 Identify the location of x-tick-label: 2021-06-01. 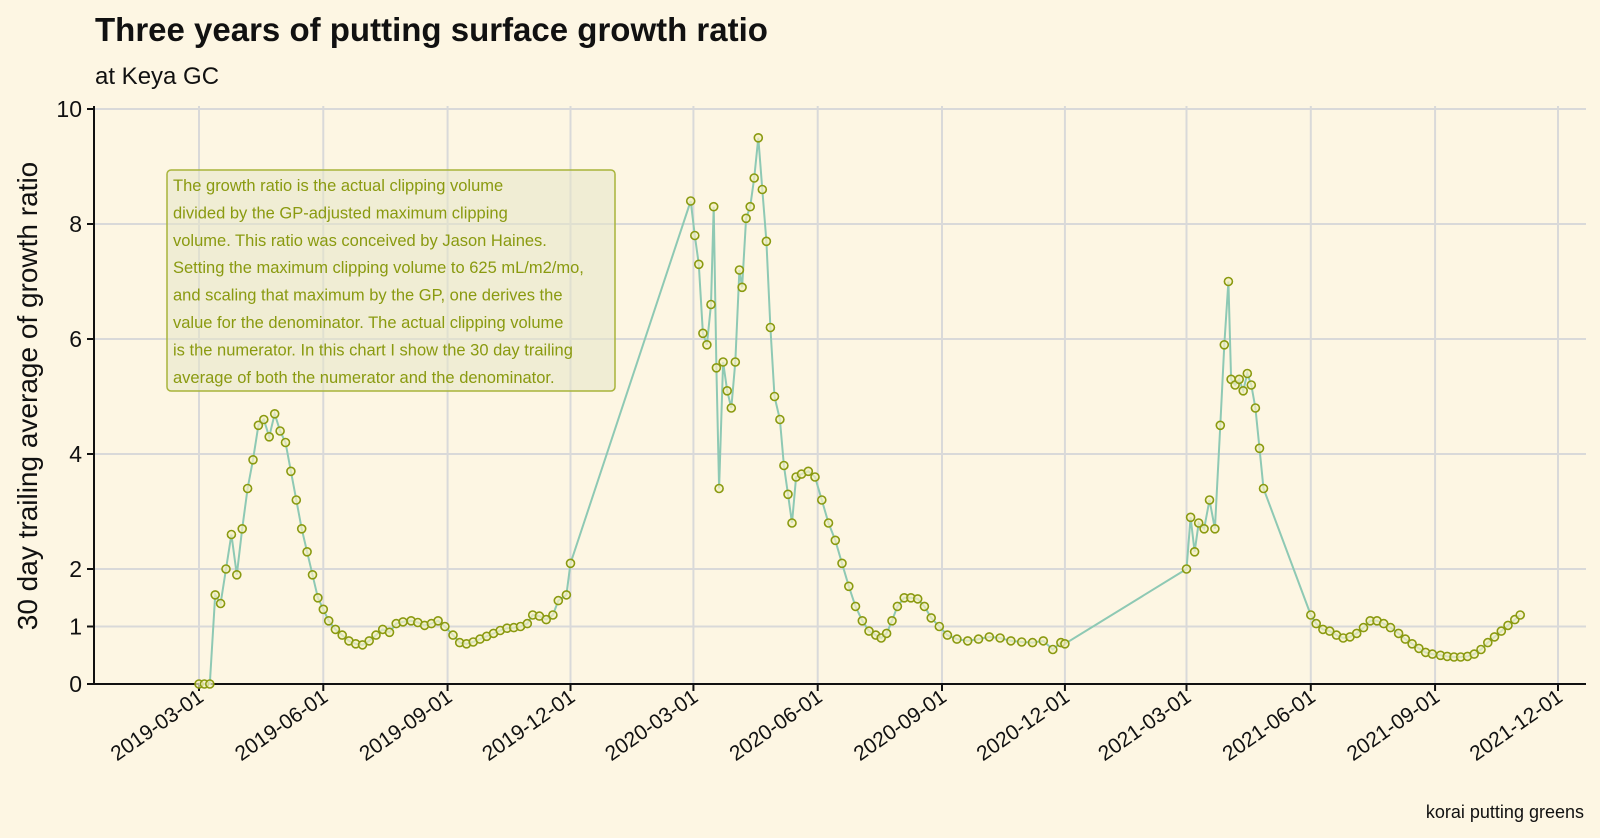
(1268, 725).